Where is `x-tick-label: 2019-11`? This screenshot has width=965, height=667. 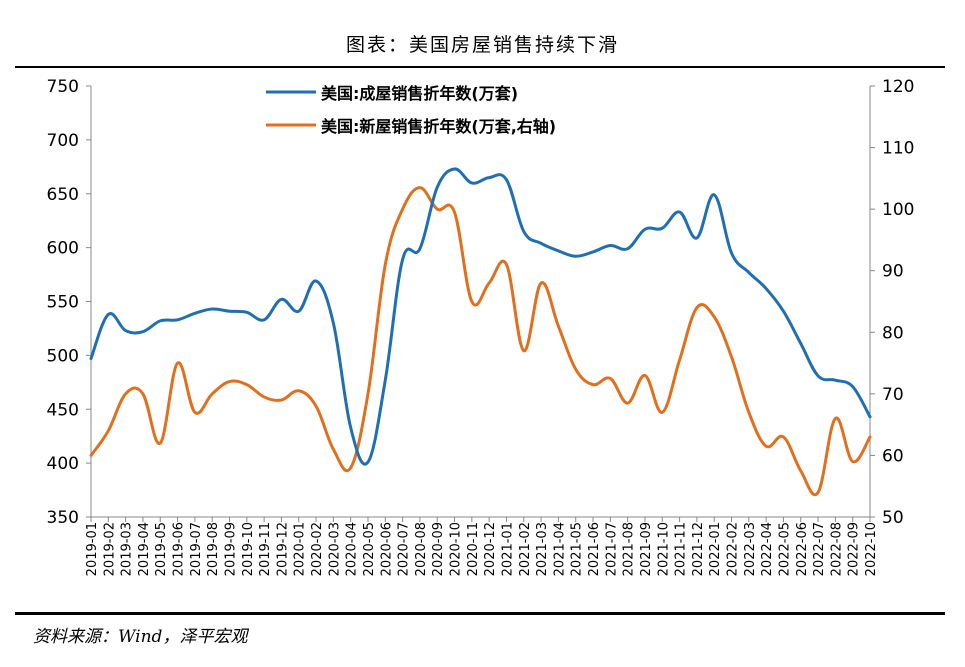 x-tick-label: 2019-11 is located at coordinates (265, 549).